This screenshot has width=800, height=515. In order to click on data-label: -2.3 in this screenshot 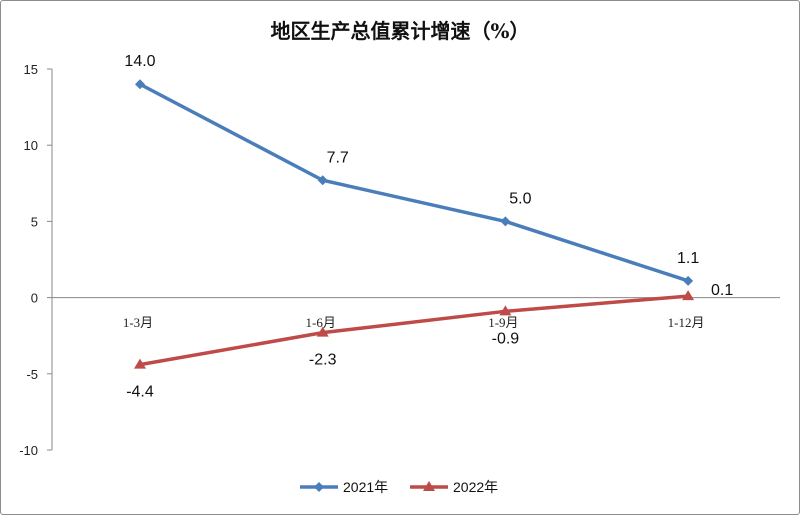, I will do `click(323, 360)`.